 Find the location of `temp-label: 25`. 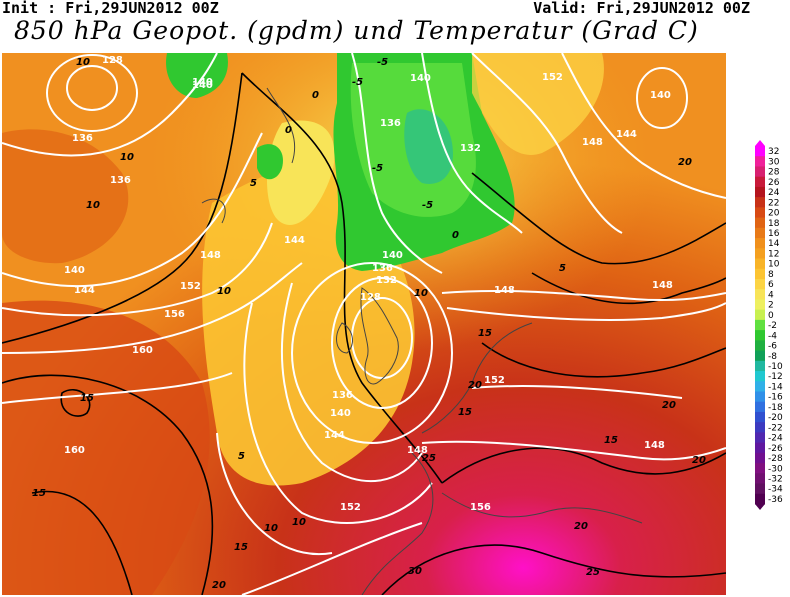

temp-label: 25 is located at coordinates (593, 572).